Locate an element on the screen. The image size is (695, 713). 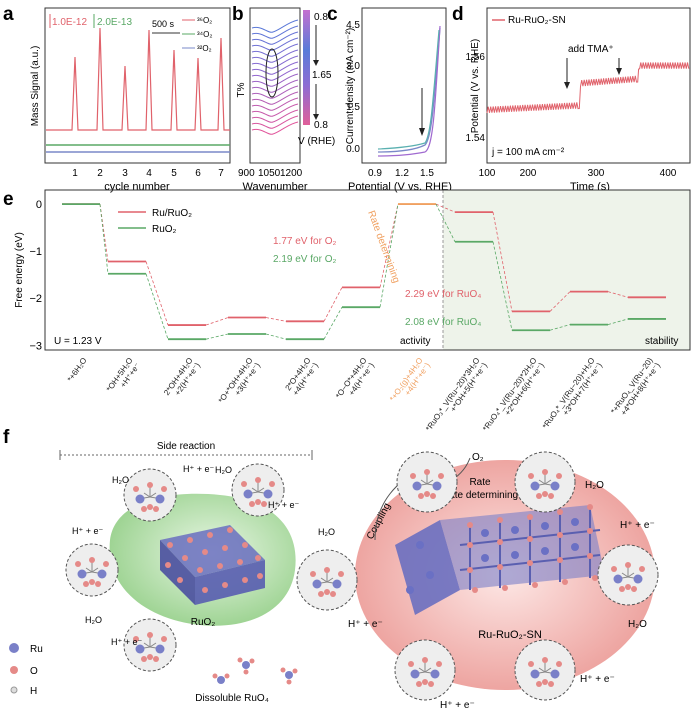
f-left-hplus-3: H⁺ + e⁻ is located at coordinates (88, 531).